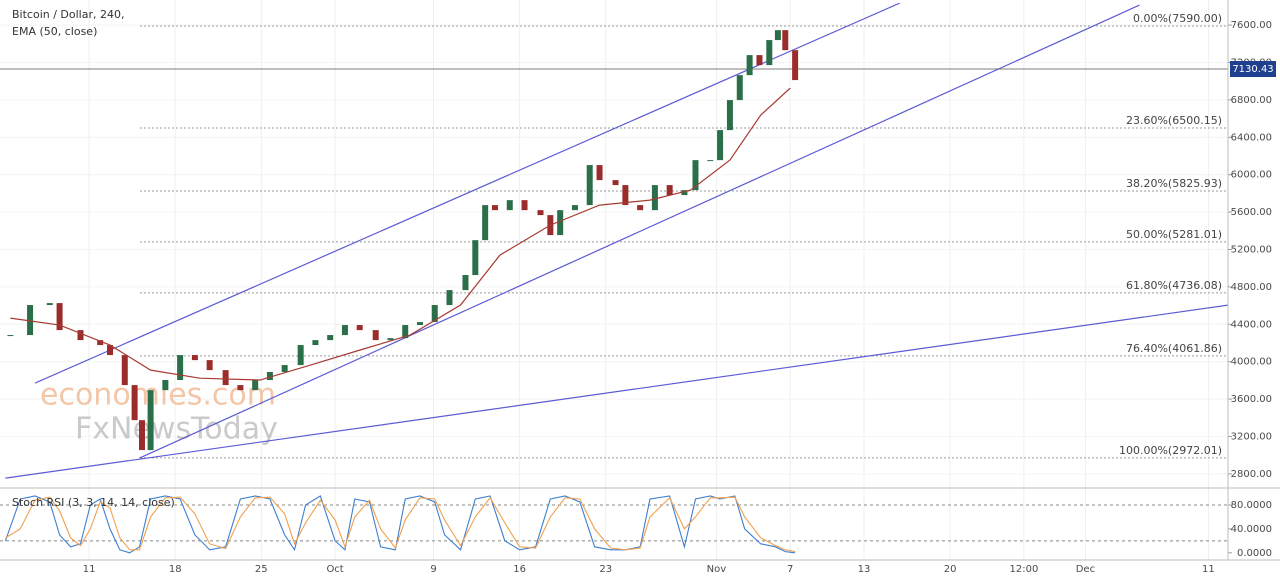 The height and width of the screenshot is (581, 1280). I want to click on y-tick-label: 0.0000, so click(1254, 553).